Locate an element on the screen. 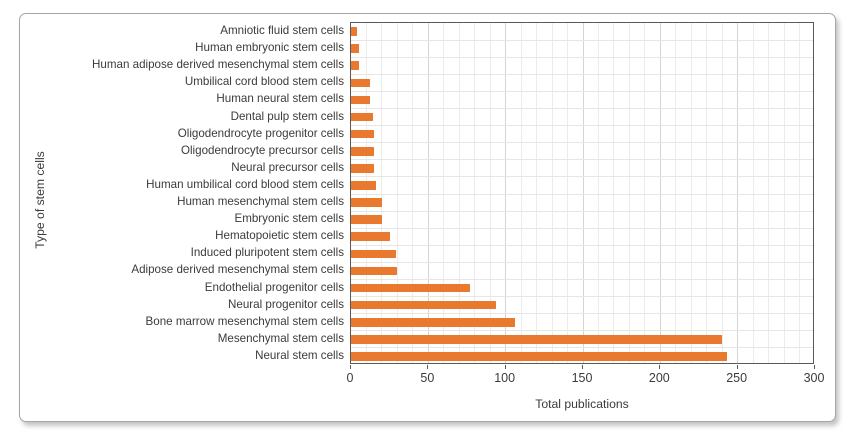  category-label: Bone marrow mesenchymal stem cells is located at coordinates (244, 321).